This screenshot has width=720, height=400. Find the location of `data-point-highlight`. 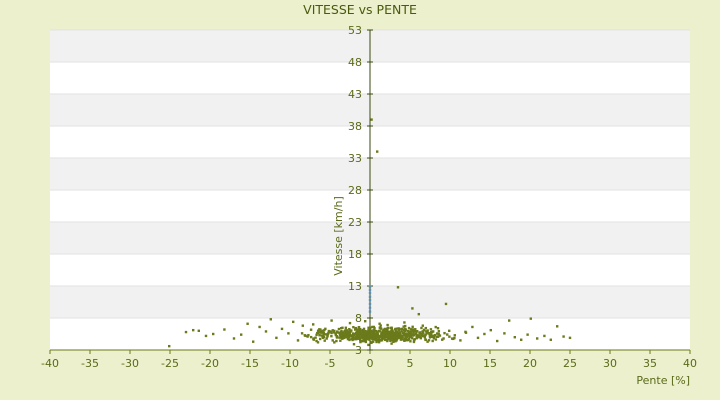

data-point-highlight is located at coordinates (370, 297).